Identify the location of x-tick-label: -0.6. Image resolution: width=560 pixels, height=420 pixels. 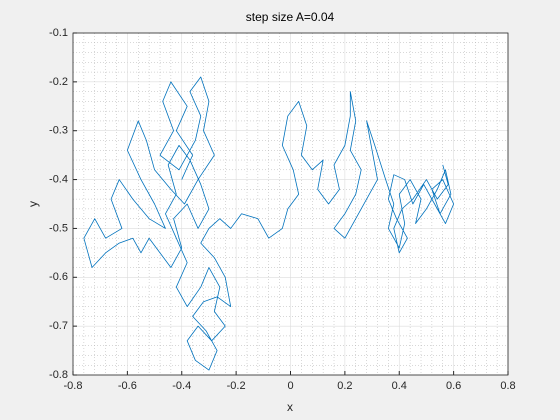
(127, 386).